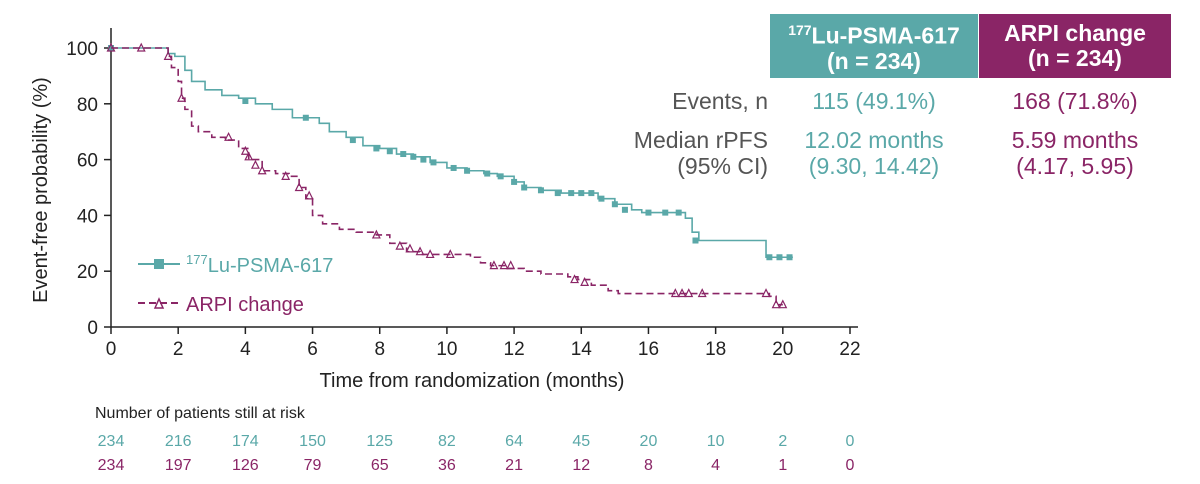 The image size is (1200, 484). I want to click on header-arpi: ARPI change (n = 234), so click(1075, 46).